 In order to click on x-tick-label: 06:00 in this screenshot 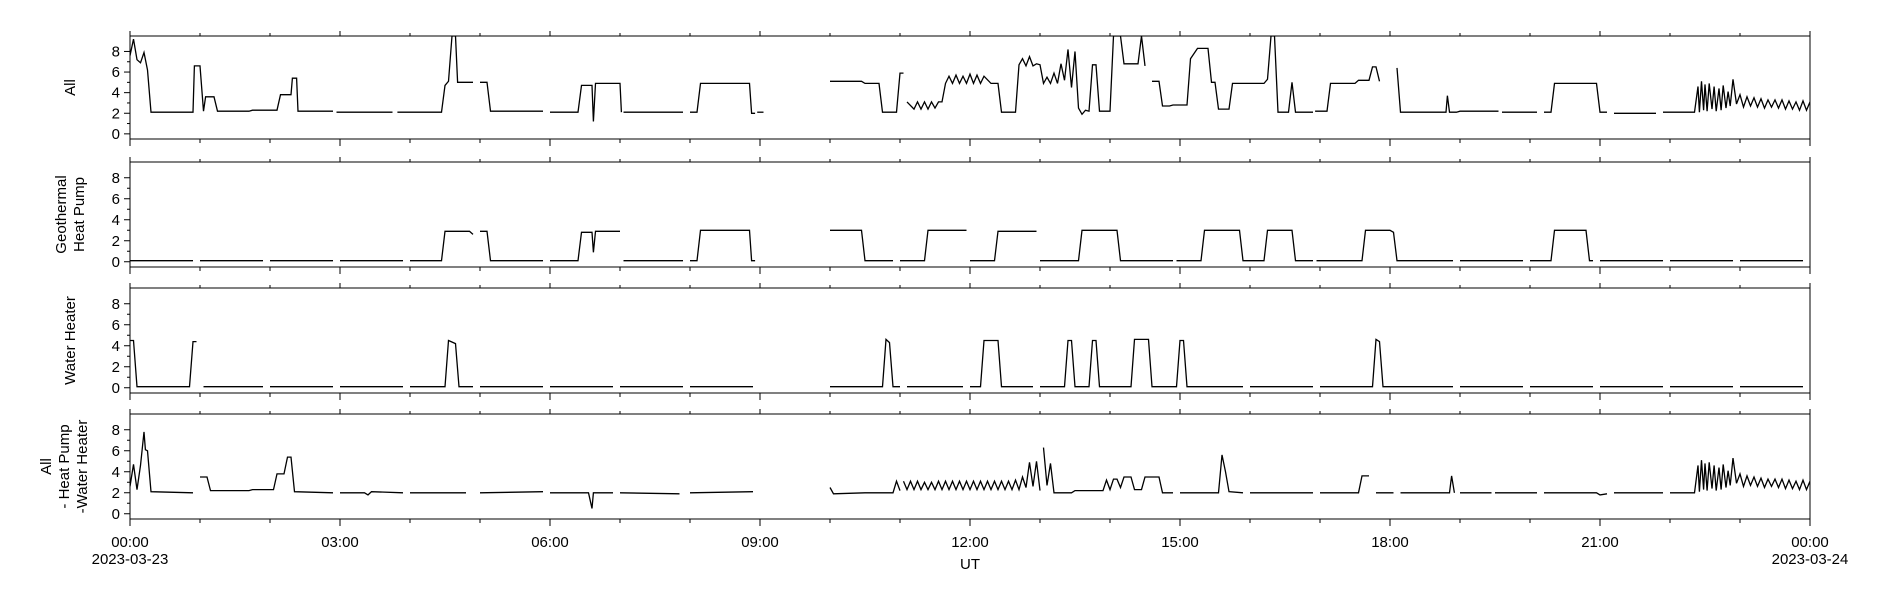, I will do `click(550, 542)`.